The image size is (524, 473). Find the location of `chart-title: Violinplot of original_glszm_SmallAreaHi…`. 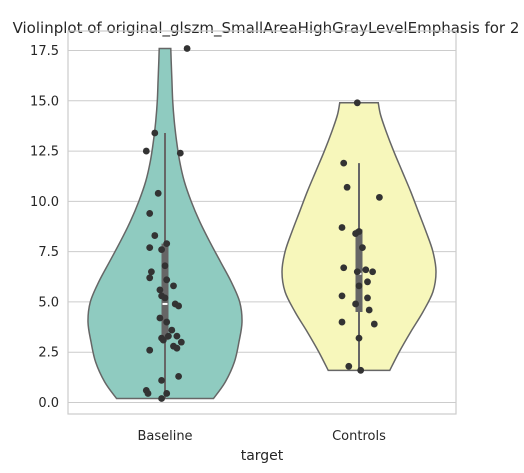

chart-title: Violinplot of original_glszm_SmallAreaHi… is located at coordinates (266, 28).